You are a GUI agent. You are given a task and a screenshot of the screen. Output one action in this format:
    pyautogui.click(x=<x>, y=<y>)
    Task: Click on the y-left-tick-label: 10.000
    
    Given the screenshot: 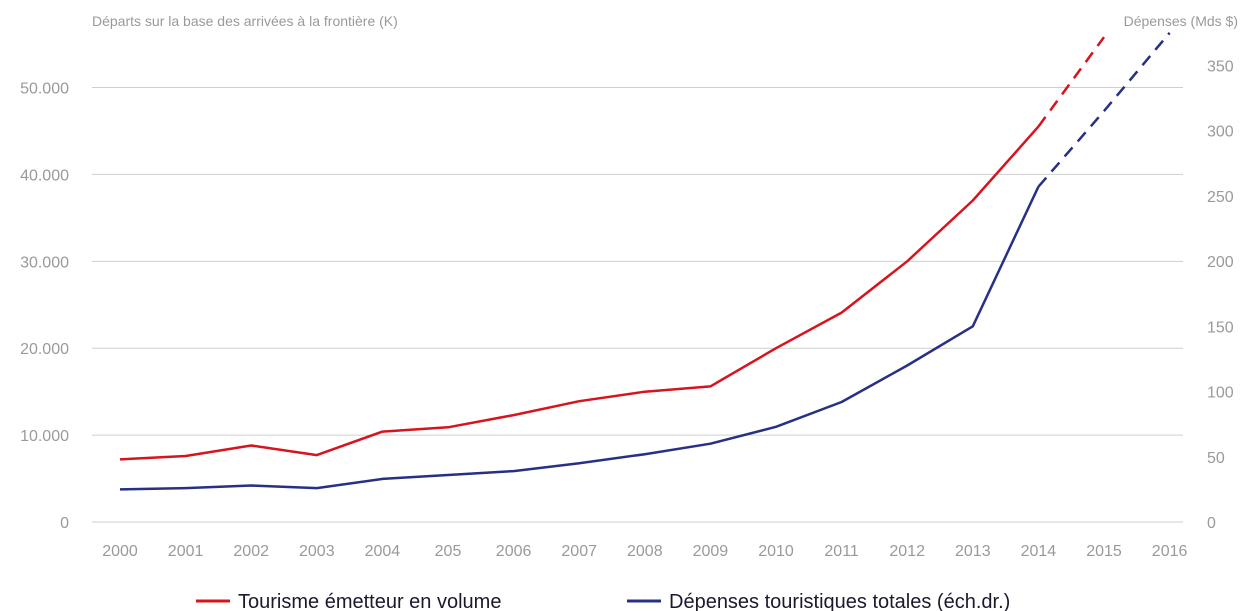 What is the action you would take?
    pyautogui.click(x=44, y=436)
    